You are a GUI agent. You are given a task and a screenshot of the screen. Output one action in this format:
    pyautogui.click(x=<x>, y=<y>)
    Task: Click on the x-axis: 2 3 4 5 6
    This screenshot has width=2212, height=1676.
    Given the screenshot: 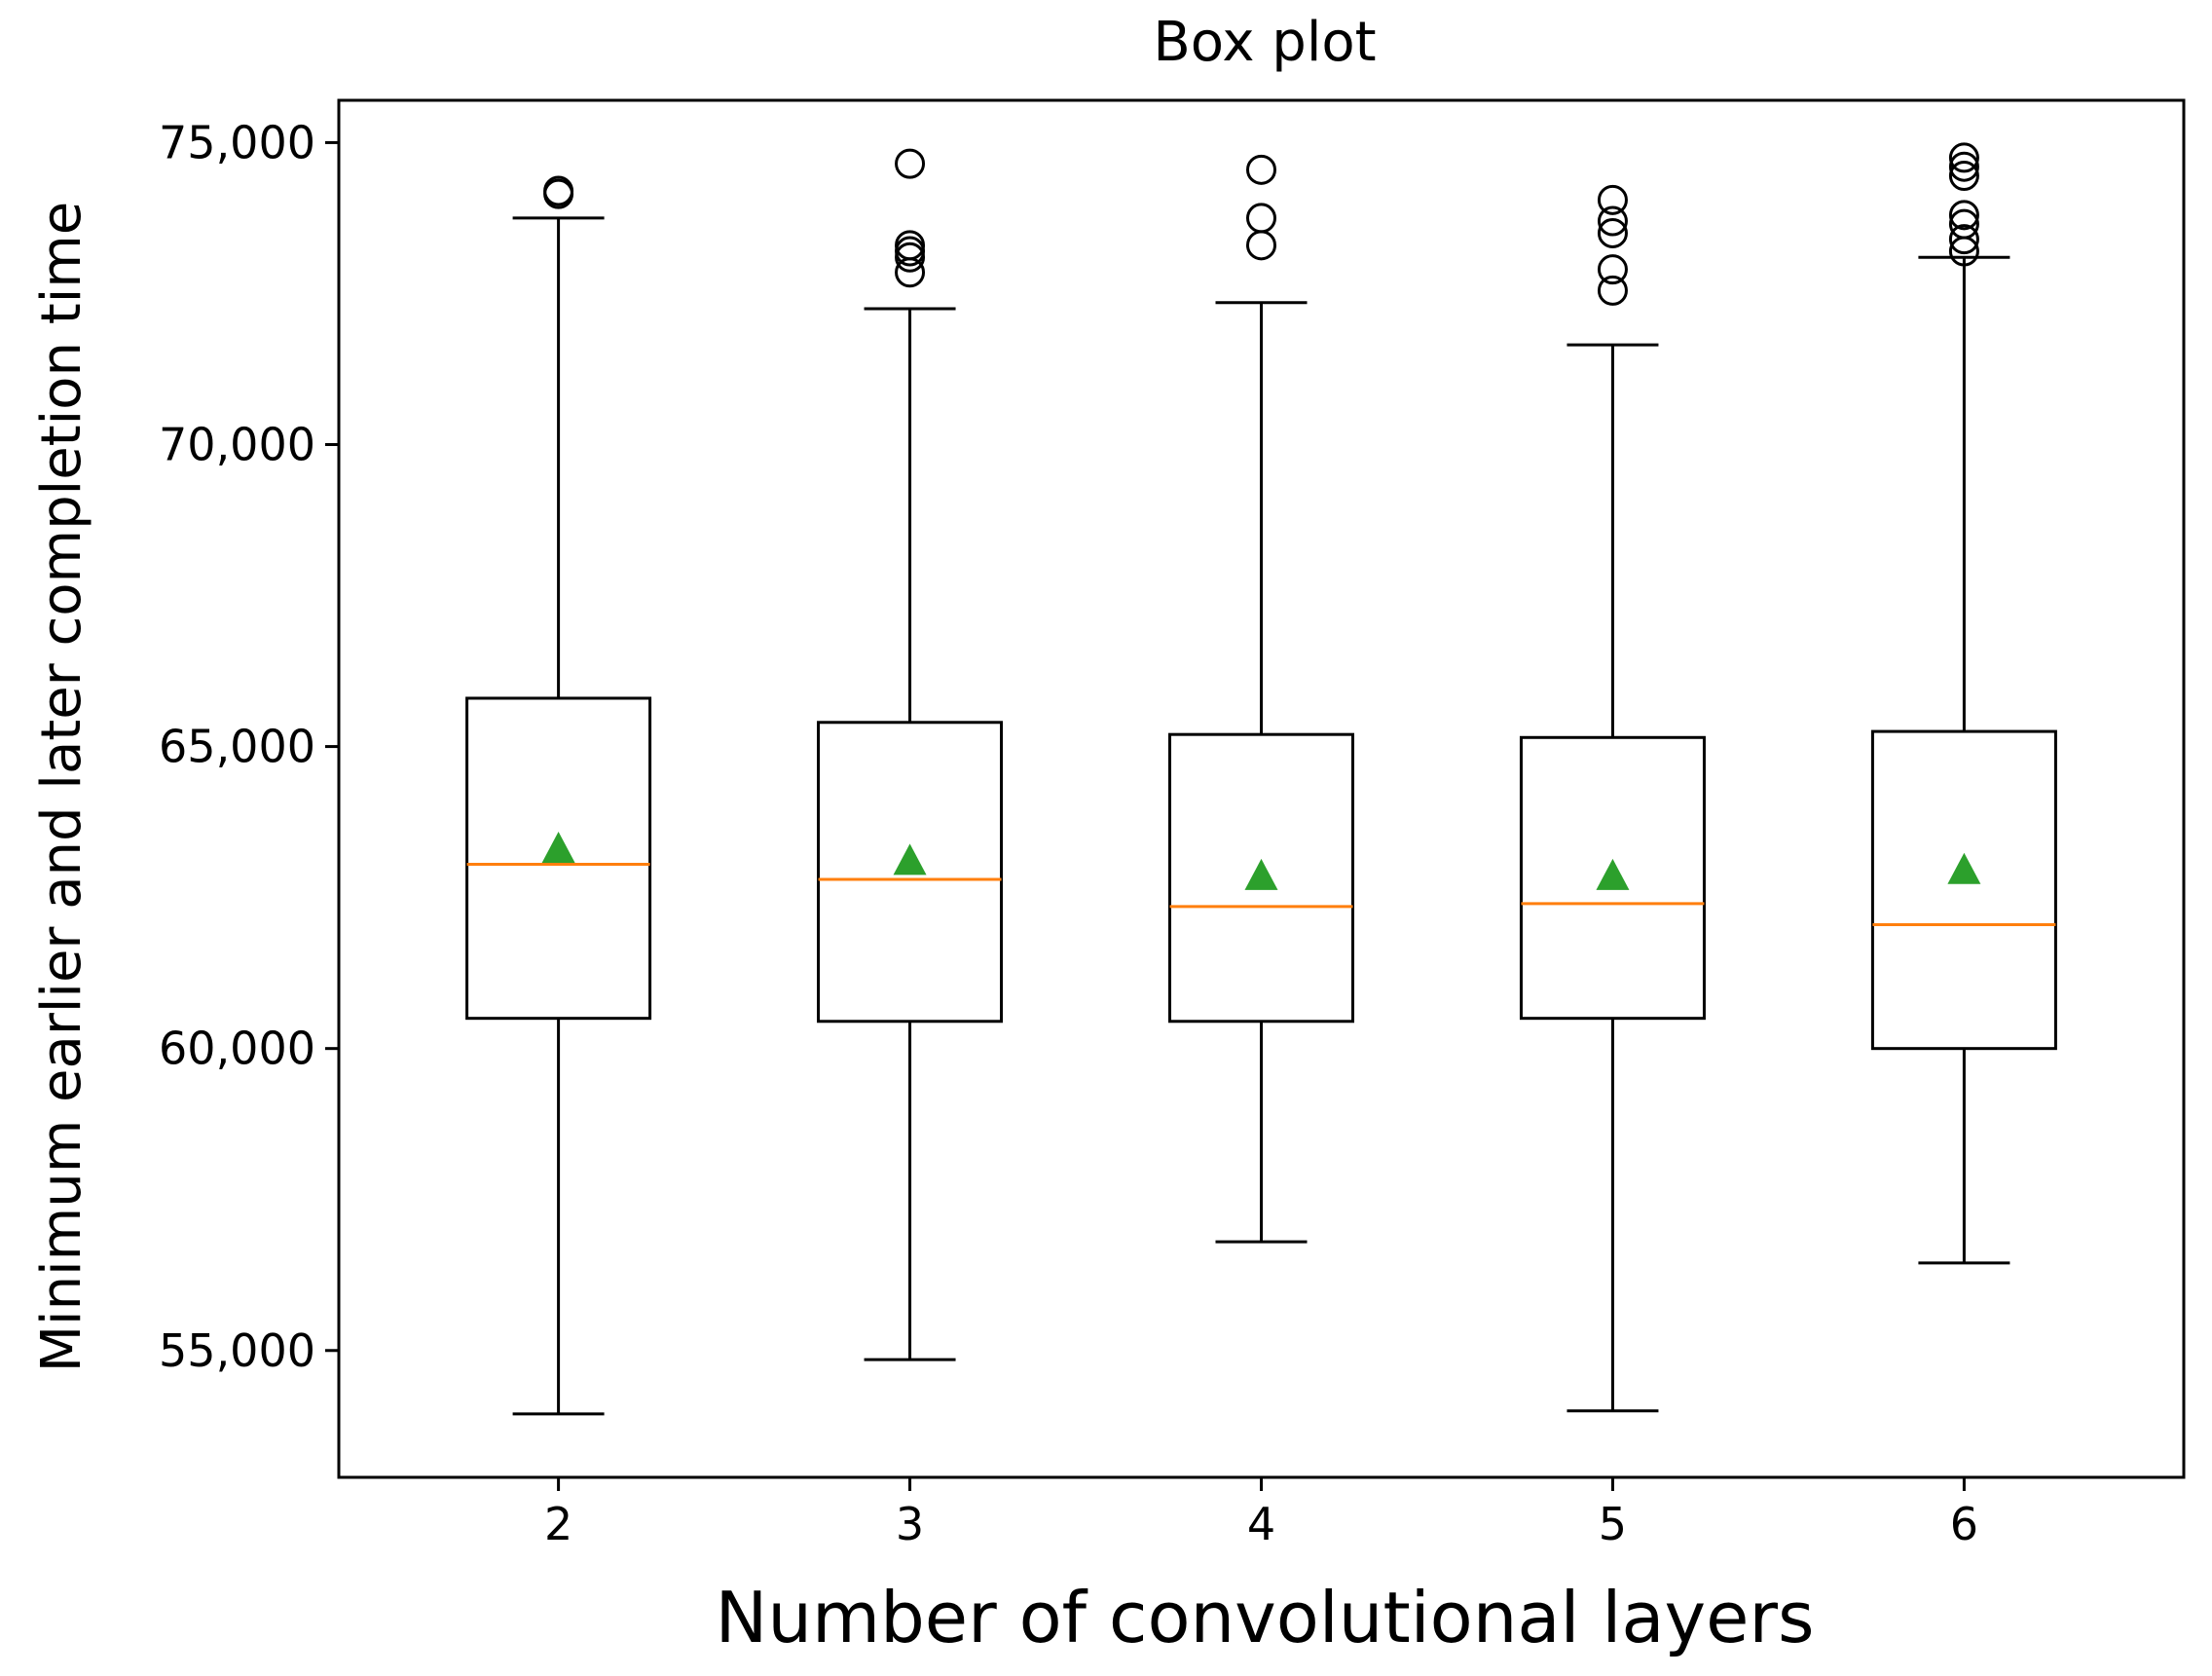 What is the action you would take?
    pyautogui.click(x=1261, y=1513)
    